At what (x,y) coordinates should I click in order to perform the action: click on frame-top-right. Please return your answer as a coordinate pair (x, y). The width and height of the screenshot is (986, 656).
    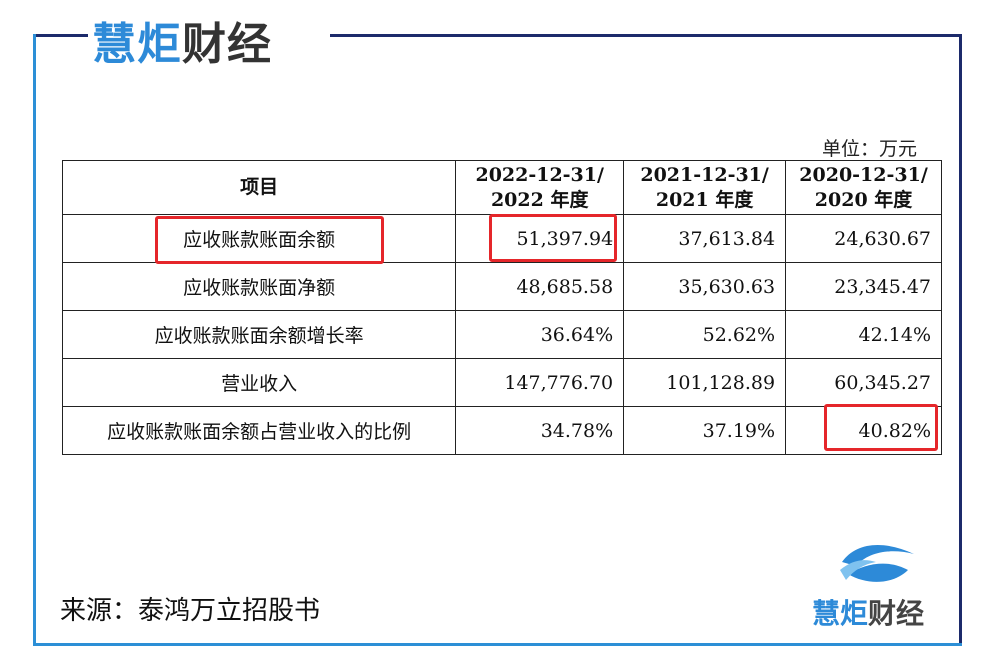
    Looking at the image, I should click on (646, 35).